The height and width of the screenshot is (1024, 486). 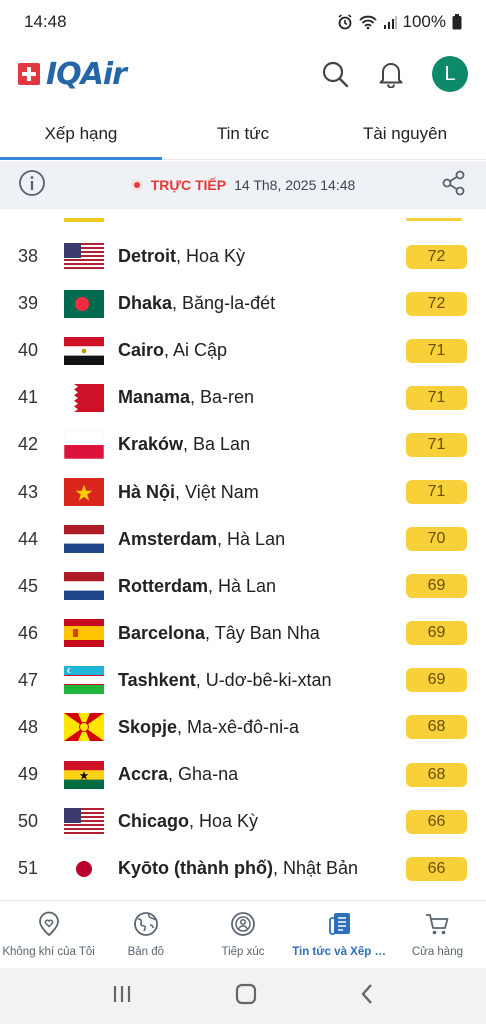 I want to click on list-item: 38 Detroit, Hoa Kỳ 72, so click(x=243, y=256).